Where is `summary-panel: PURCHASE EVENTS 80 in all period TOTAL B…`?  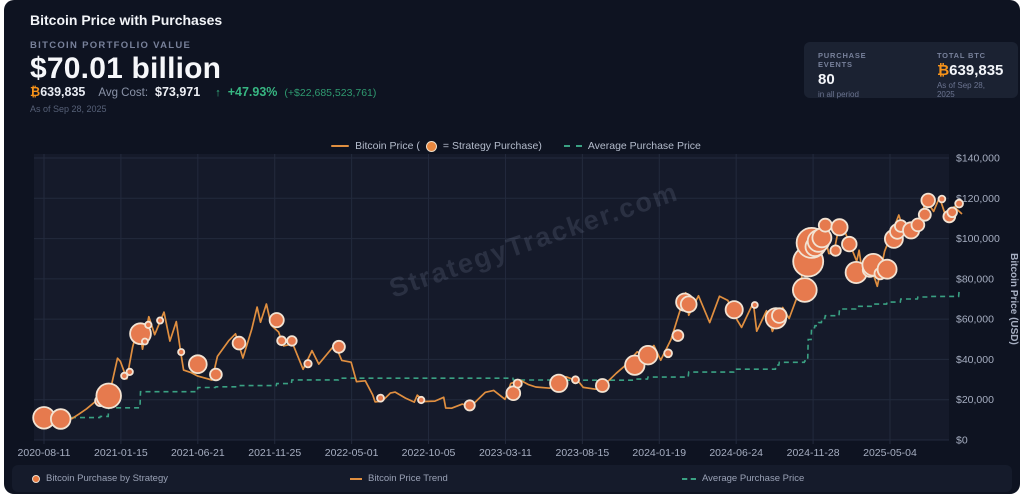
summary-panel: PURCHASE EVENTS 80 in all period TOTAL B… is located at coordinates (911, 70).